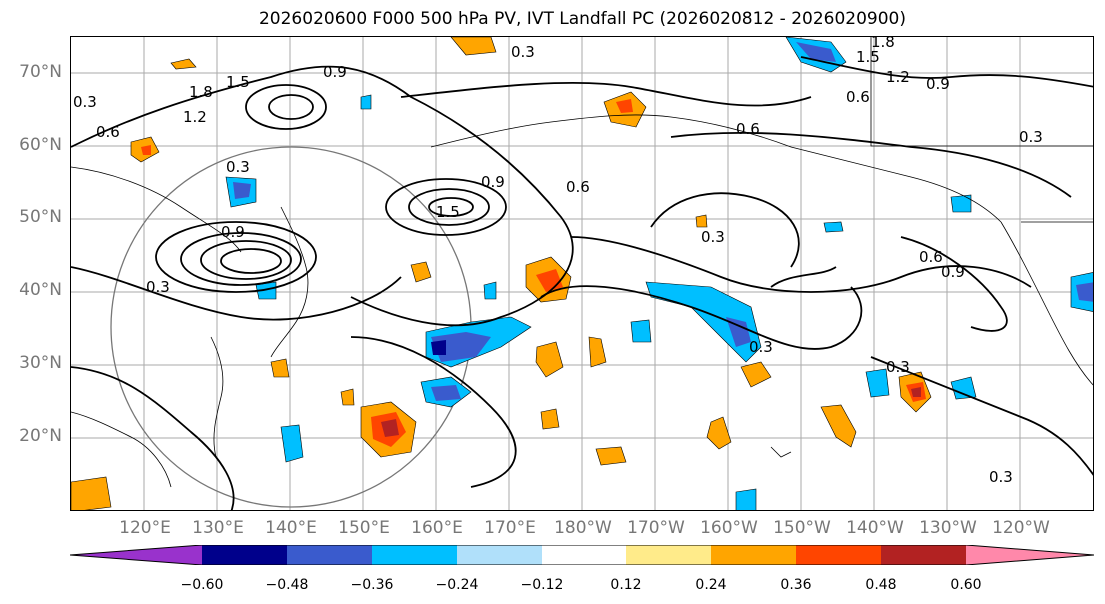 The height and width of the screenshot is (604, 1105). I want to click on lat-label-40n: 40°N, so click(40, 290).